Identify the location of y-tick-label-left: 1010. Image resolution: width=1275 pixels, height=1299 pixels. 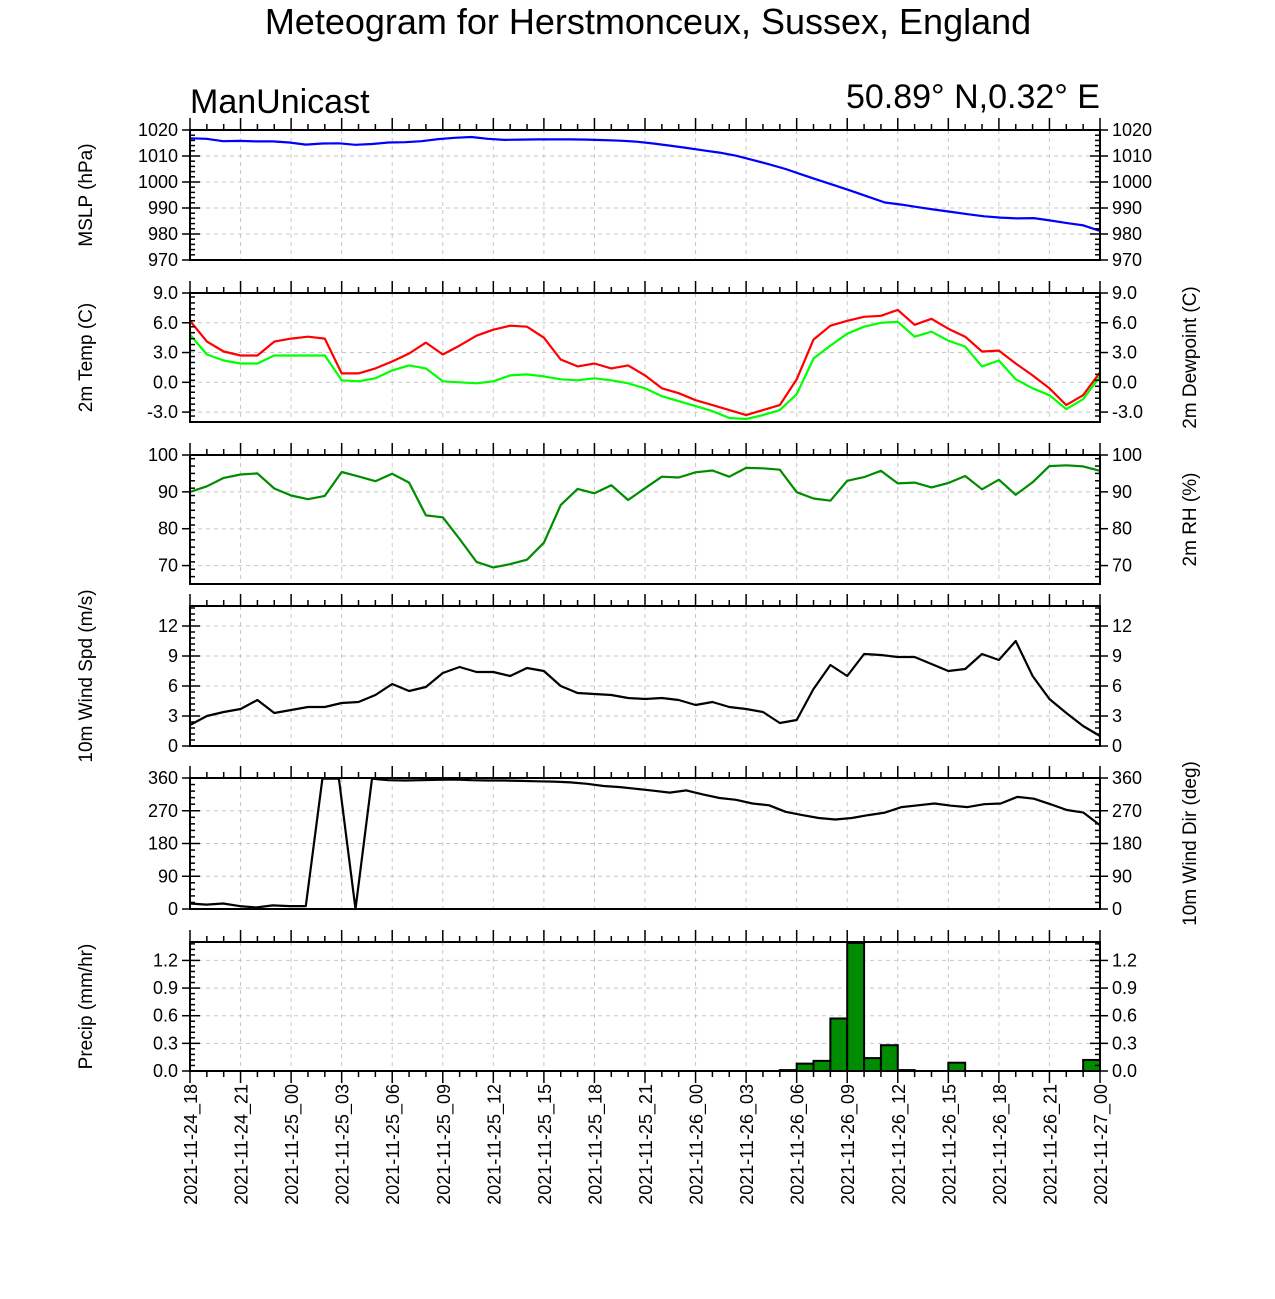
(158, 156).